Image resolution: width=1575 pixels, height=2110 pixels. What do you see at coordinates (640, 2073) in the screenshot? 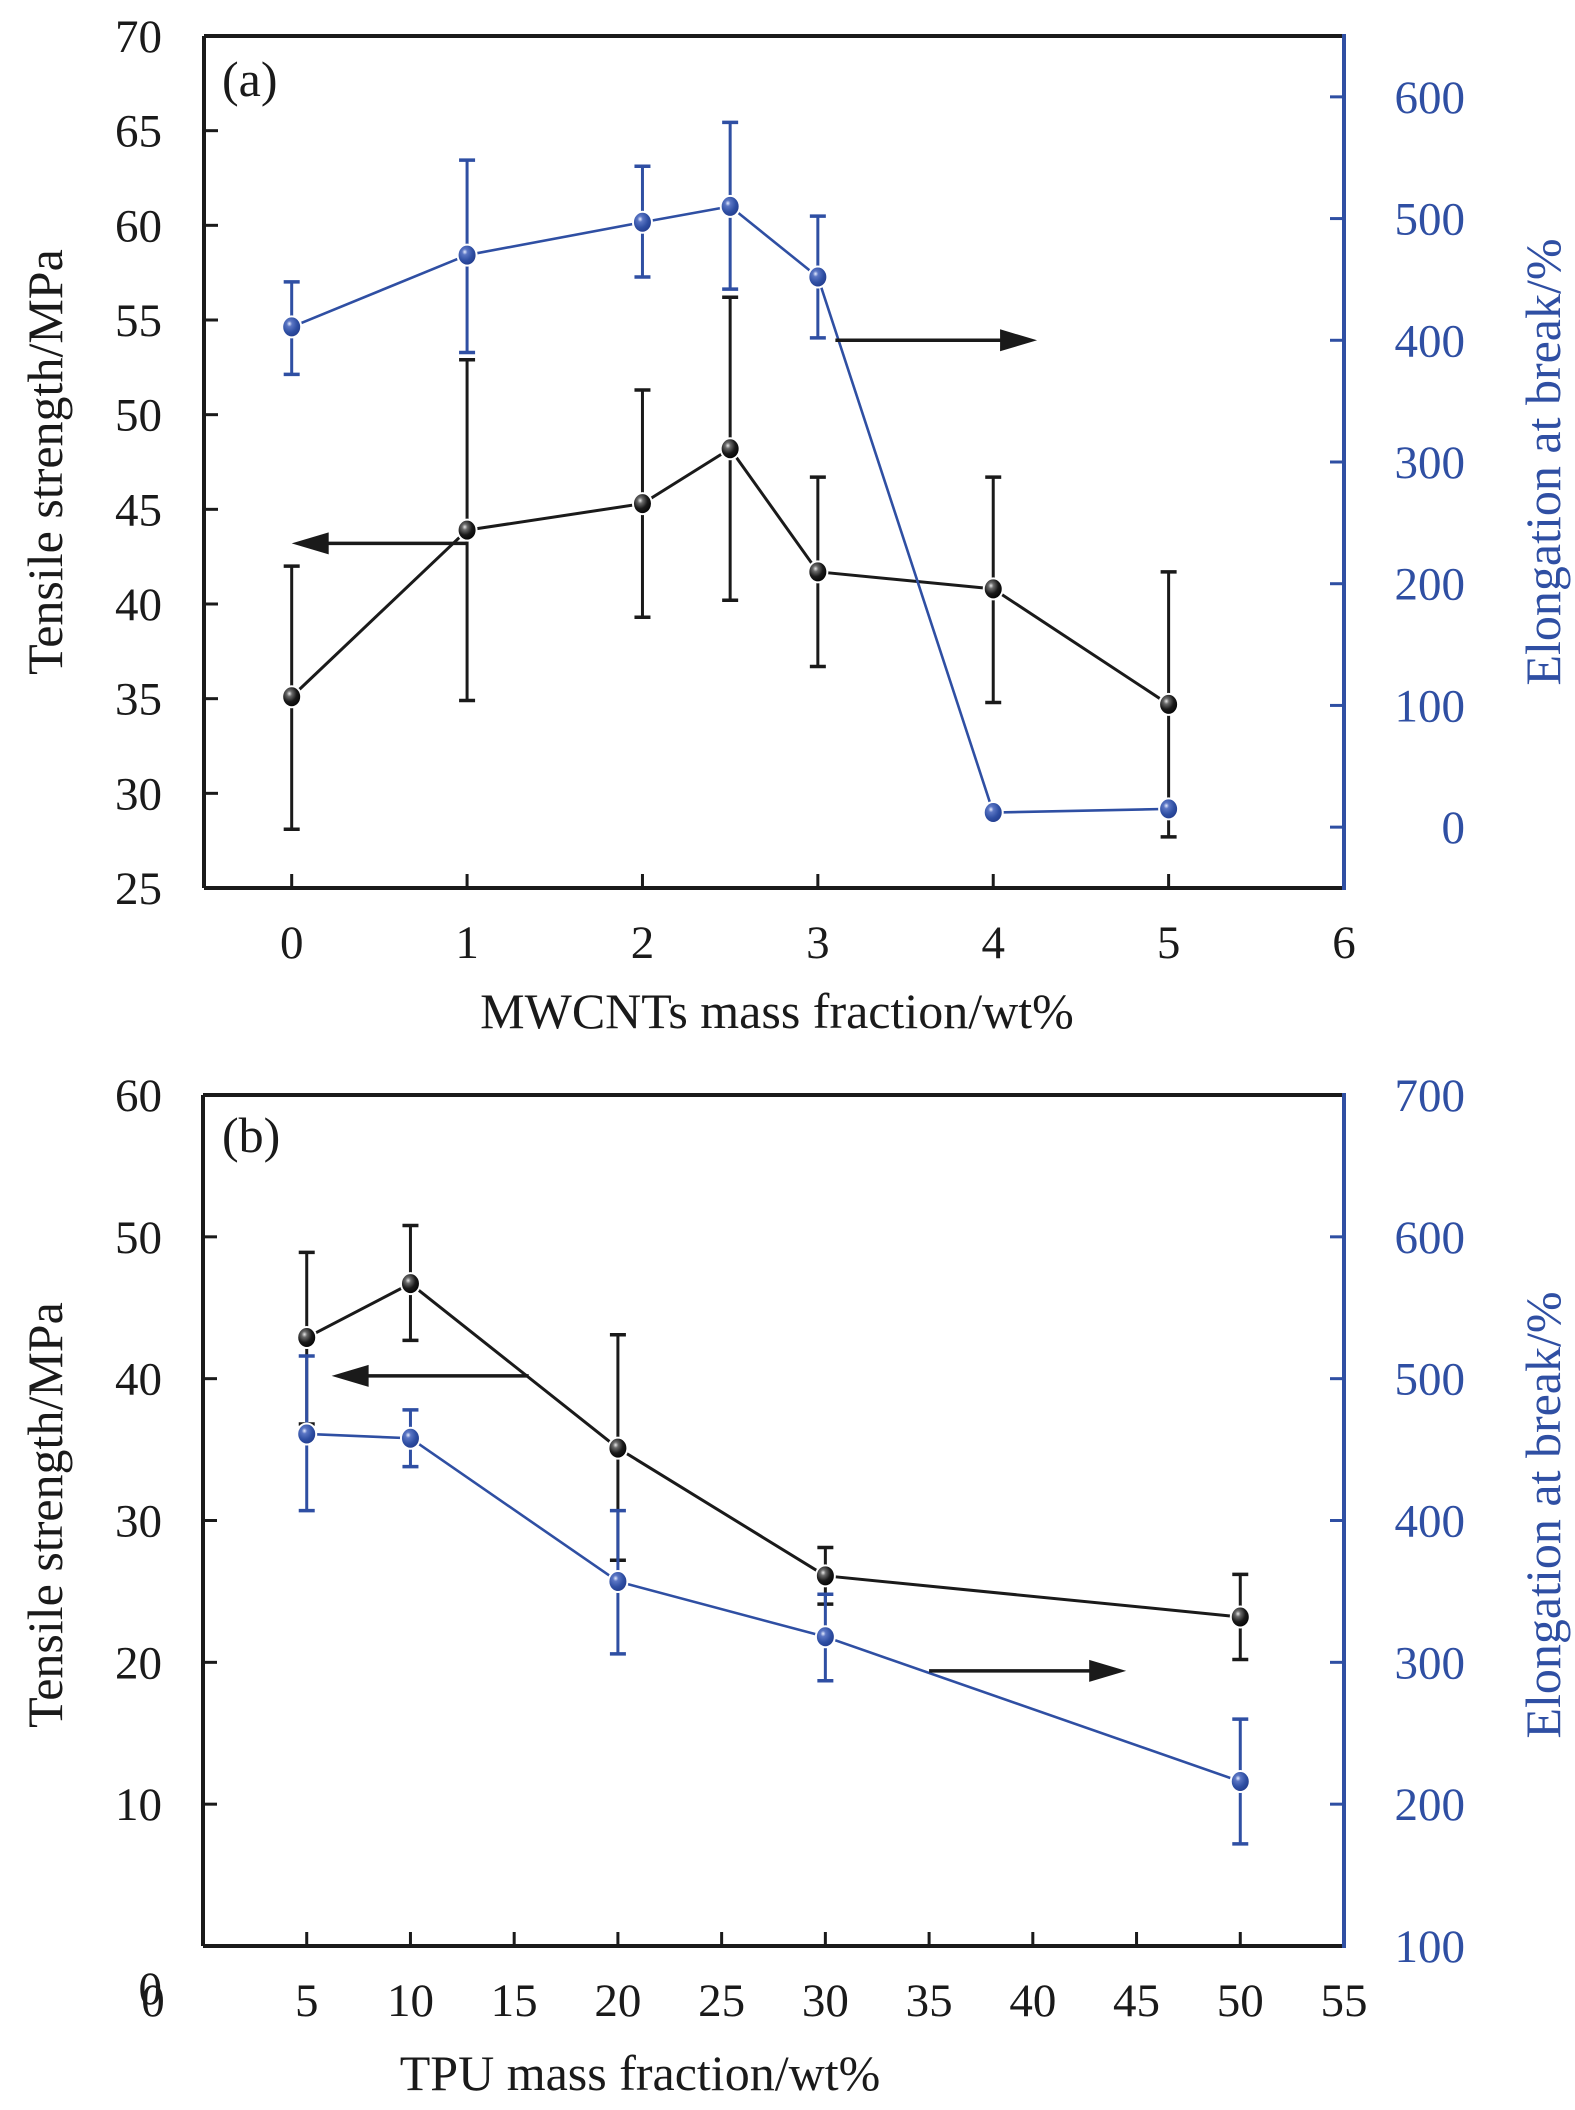
I see `panel-b-x-axis-title: TPU mass fraction/wt%` at bounding box center [640, 2073].